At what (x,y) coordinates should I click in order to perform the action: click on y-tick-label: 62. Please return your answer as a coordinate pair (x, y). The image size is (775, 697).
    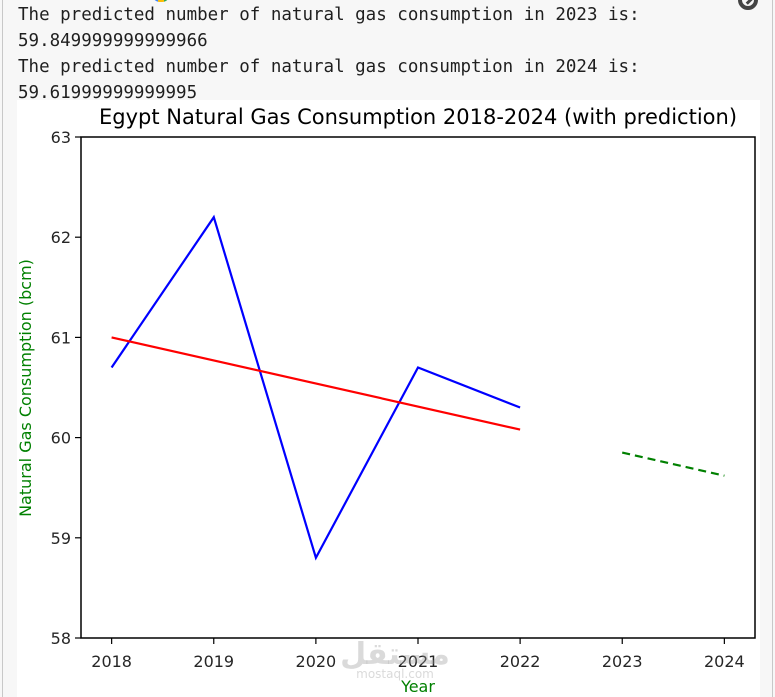
    Looking at the image, I should click on (61, 237).